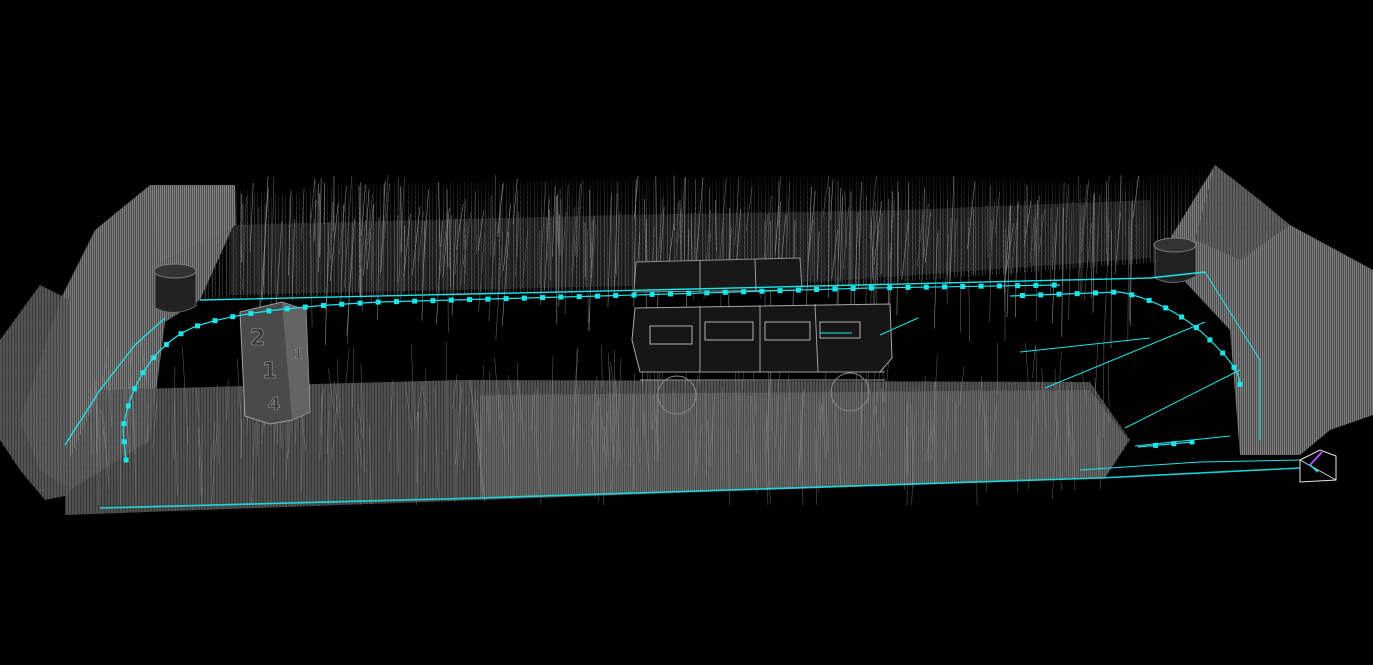  Describe the element at coordinates (762, 336) in the screenshot. I see `vehicle-points` at that location.